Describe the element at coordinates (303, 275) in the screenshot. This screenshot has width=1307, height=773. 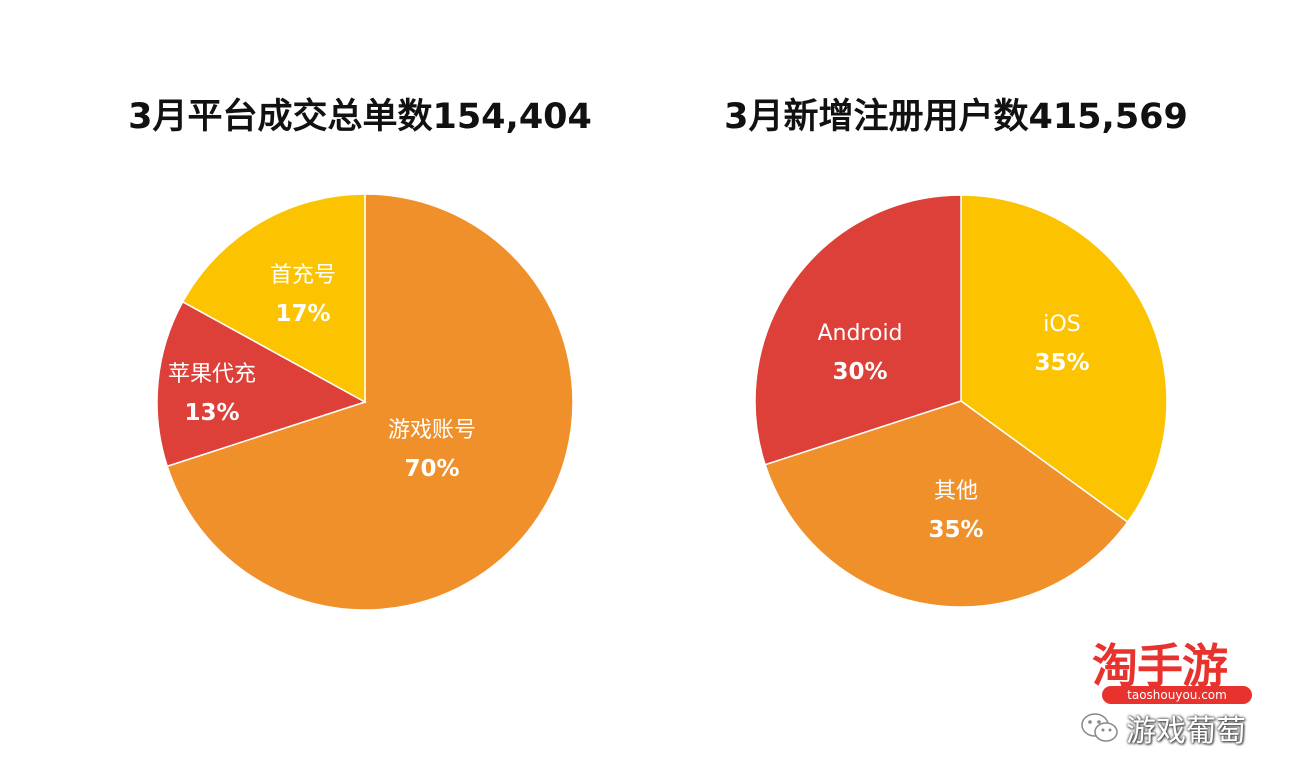
I see `pie-0-slice-2-label: 首充号` at that location.